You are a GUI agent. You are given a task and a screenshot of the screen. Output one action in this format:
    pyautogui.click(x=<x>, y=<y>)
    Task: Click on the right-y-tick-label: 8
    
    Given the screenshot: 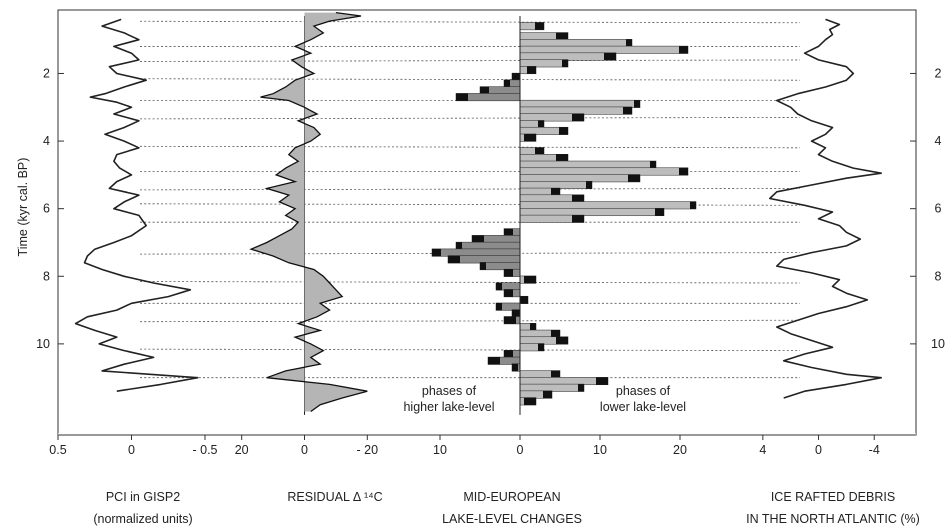 What is the action you would take?
    pyautogui.click(x=938, y=276)
    